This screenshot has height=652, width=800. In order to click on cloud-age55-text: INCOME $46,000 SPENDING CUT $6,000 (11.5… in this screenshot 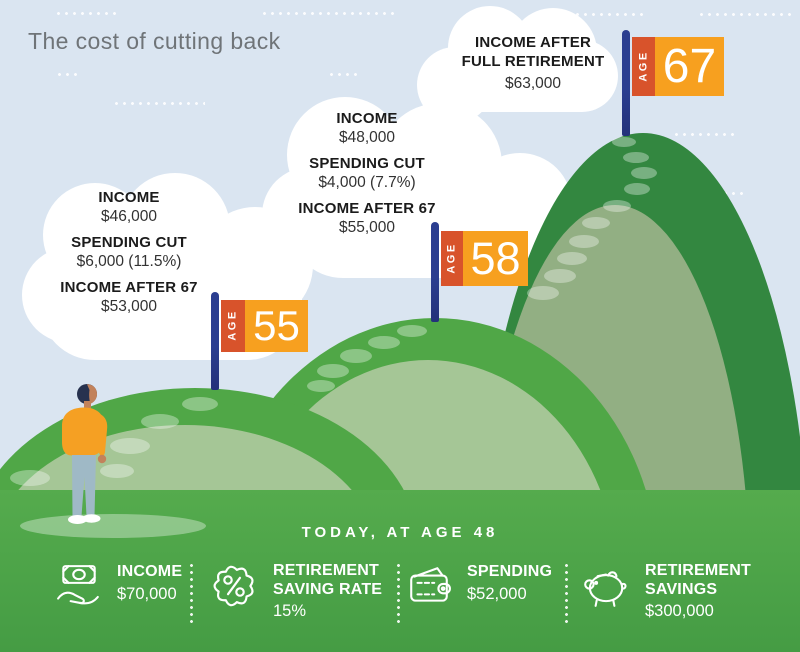, I will do `click(129, 252)`.